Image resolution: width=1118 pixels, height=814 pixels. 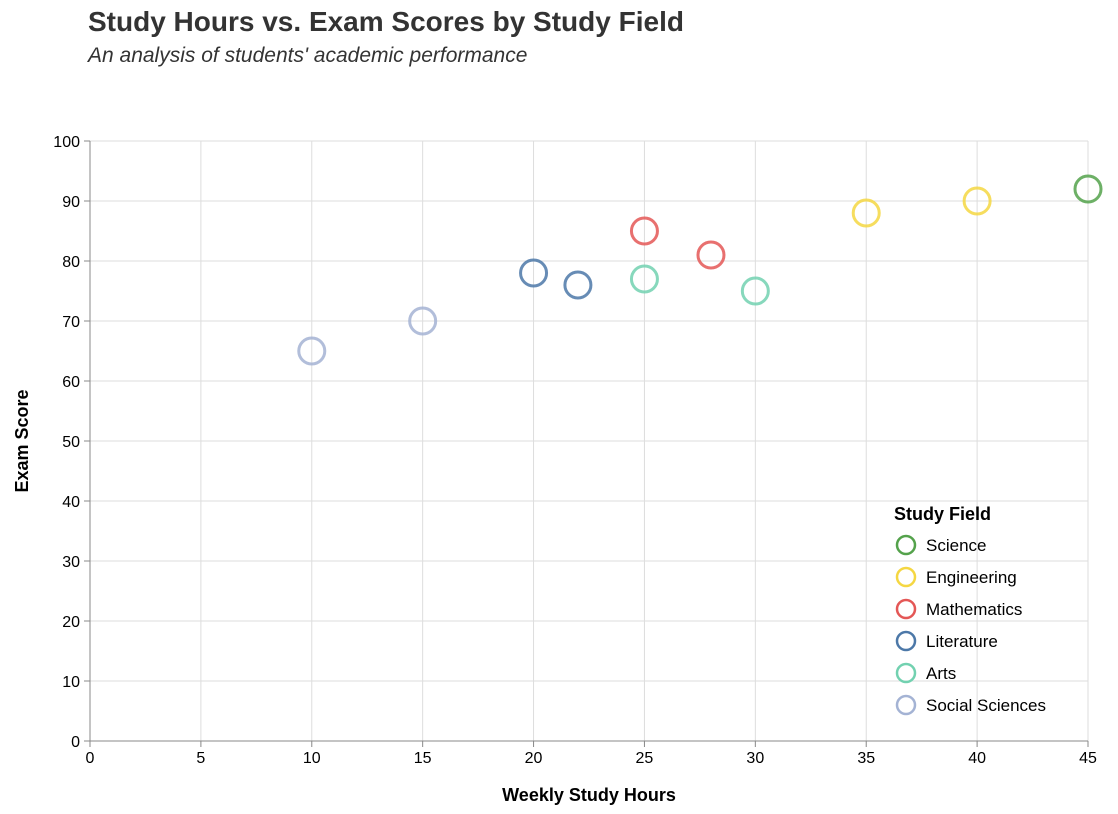 What do you see at coordinates (589, 795) in the screenshot?
I see `x-axis-title: Weekly Study Hours` at bounding box center [589, 795].